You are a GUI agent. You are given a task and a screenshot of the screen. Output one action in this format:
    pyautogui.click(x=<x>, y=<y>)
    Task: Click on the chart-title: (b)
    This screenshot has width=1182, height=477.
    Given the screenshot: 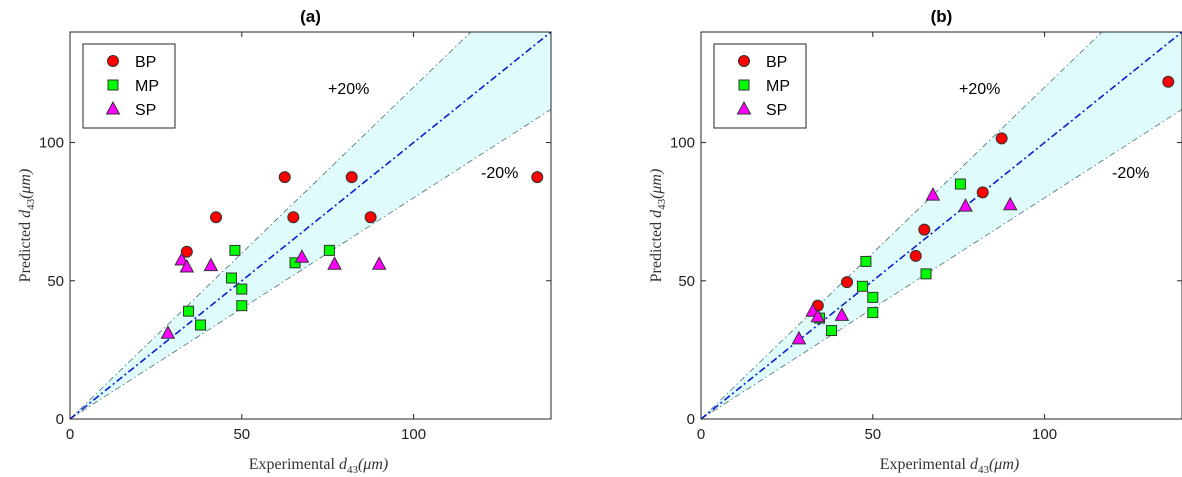 What is the action you would take?
    pyautogui.click(x=942, y=16)
    